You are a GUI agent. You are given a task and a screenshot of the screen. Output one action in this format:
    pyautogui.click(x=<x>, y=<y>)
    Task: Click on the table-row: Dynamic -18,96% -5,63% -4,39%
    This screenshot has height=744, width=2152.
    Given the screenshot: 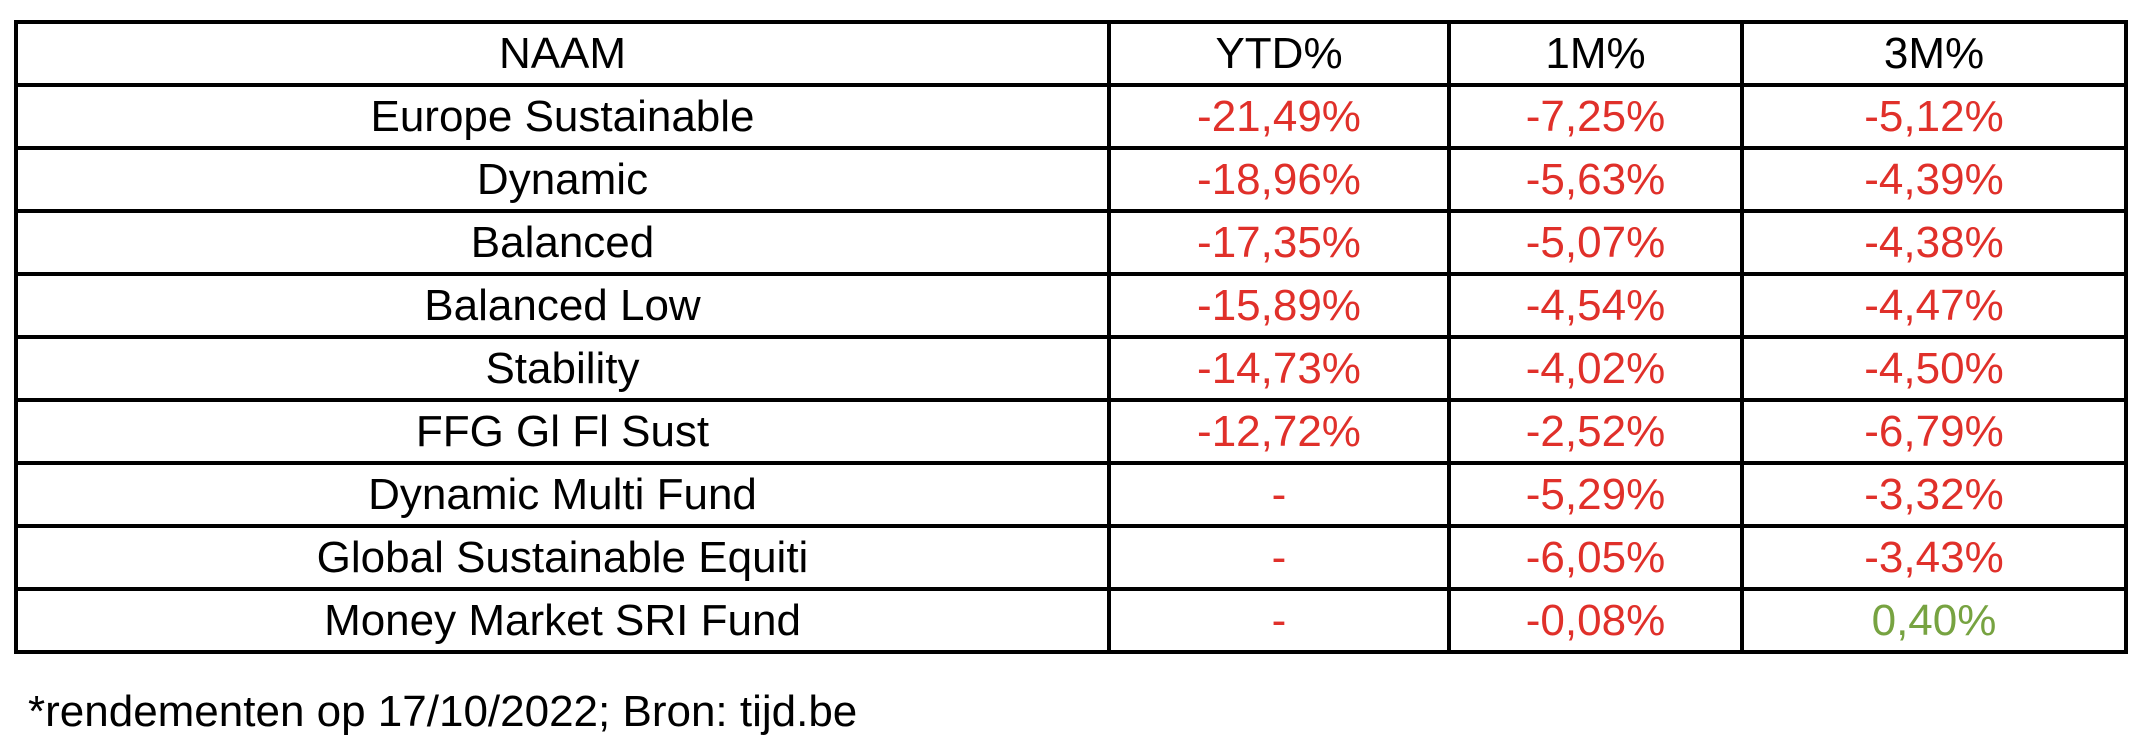 What is the action you would take?
    pyautogui.click(x=1071, y=179)
    